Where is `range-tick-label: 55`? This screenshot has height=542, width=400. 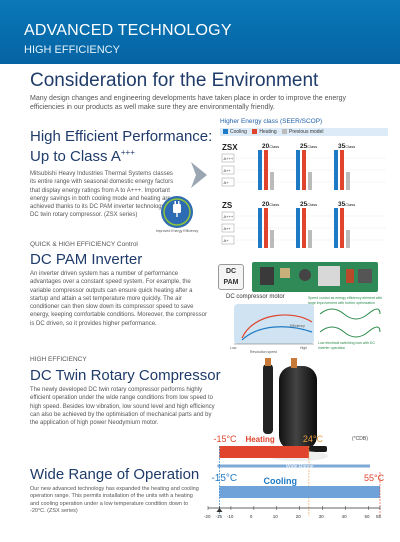
range-tick-label: 55 is located at coordinates (379, 516).